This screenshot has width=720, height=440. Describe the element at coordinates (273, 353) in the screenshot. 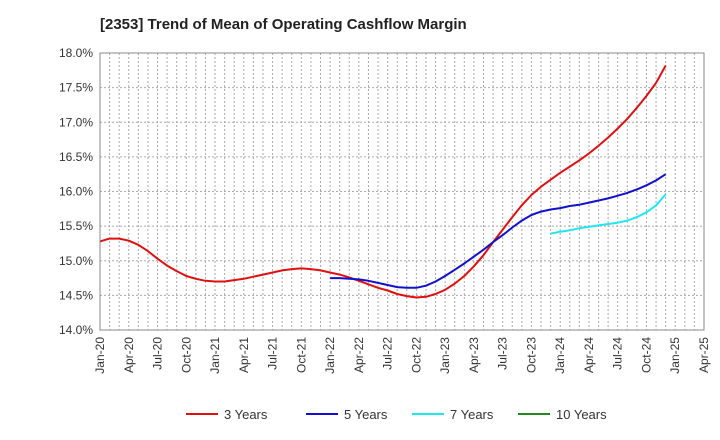

I see `x-tick-label: Jul-21` at that location.